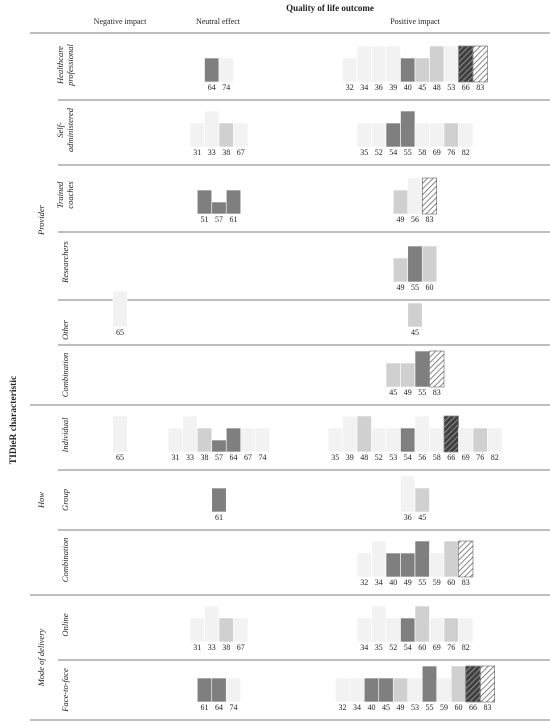  I want to click on study-label: 59, so click(444, 707).